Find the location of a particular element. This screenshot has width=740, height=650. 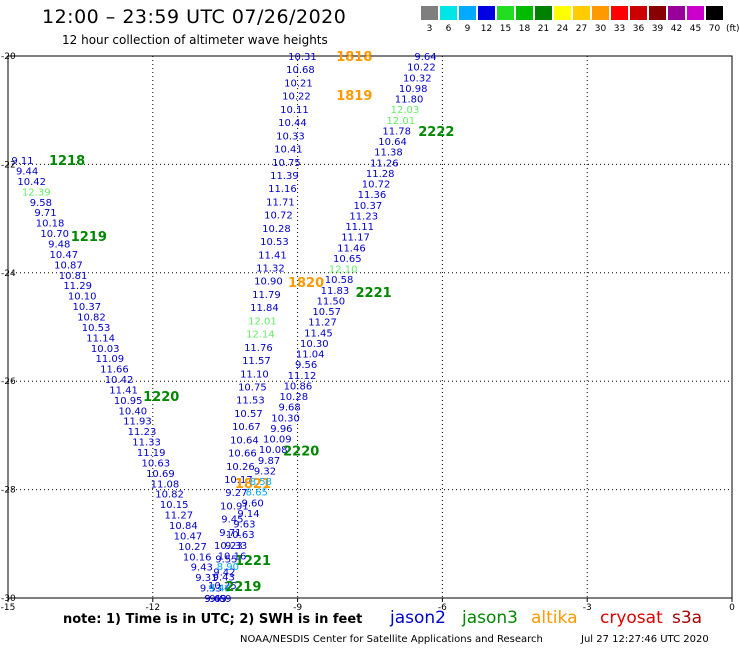

x-tick-label: -15 is located at coordinates (8, 608).